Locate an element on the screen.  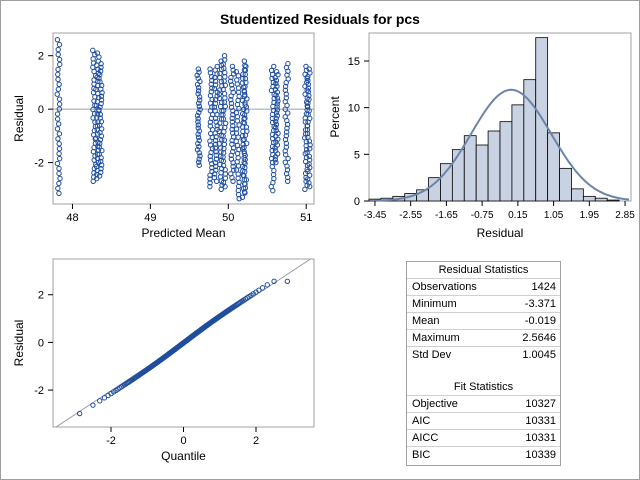
y-tick-label: 5 is located at coordinates (357, 155).